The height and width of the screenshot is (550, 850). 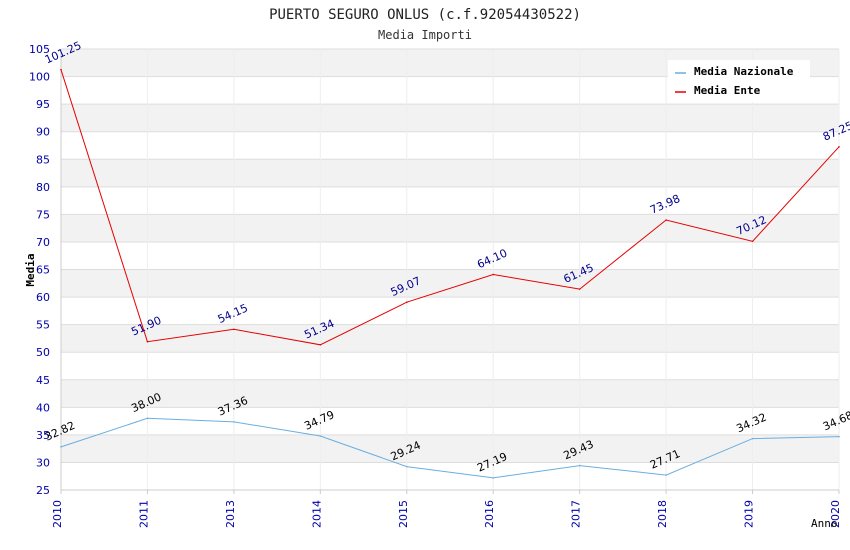 What do you see at coordinates (425, 15) in the screenshot?
I see `chart-title: PUERTO SEGURO ONLUS (c.f.92054430522)` at bounding box center [425, 15].